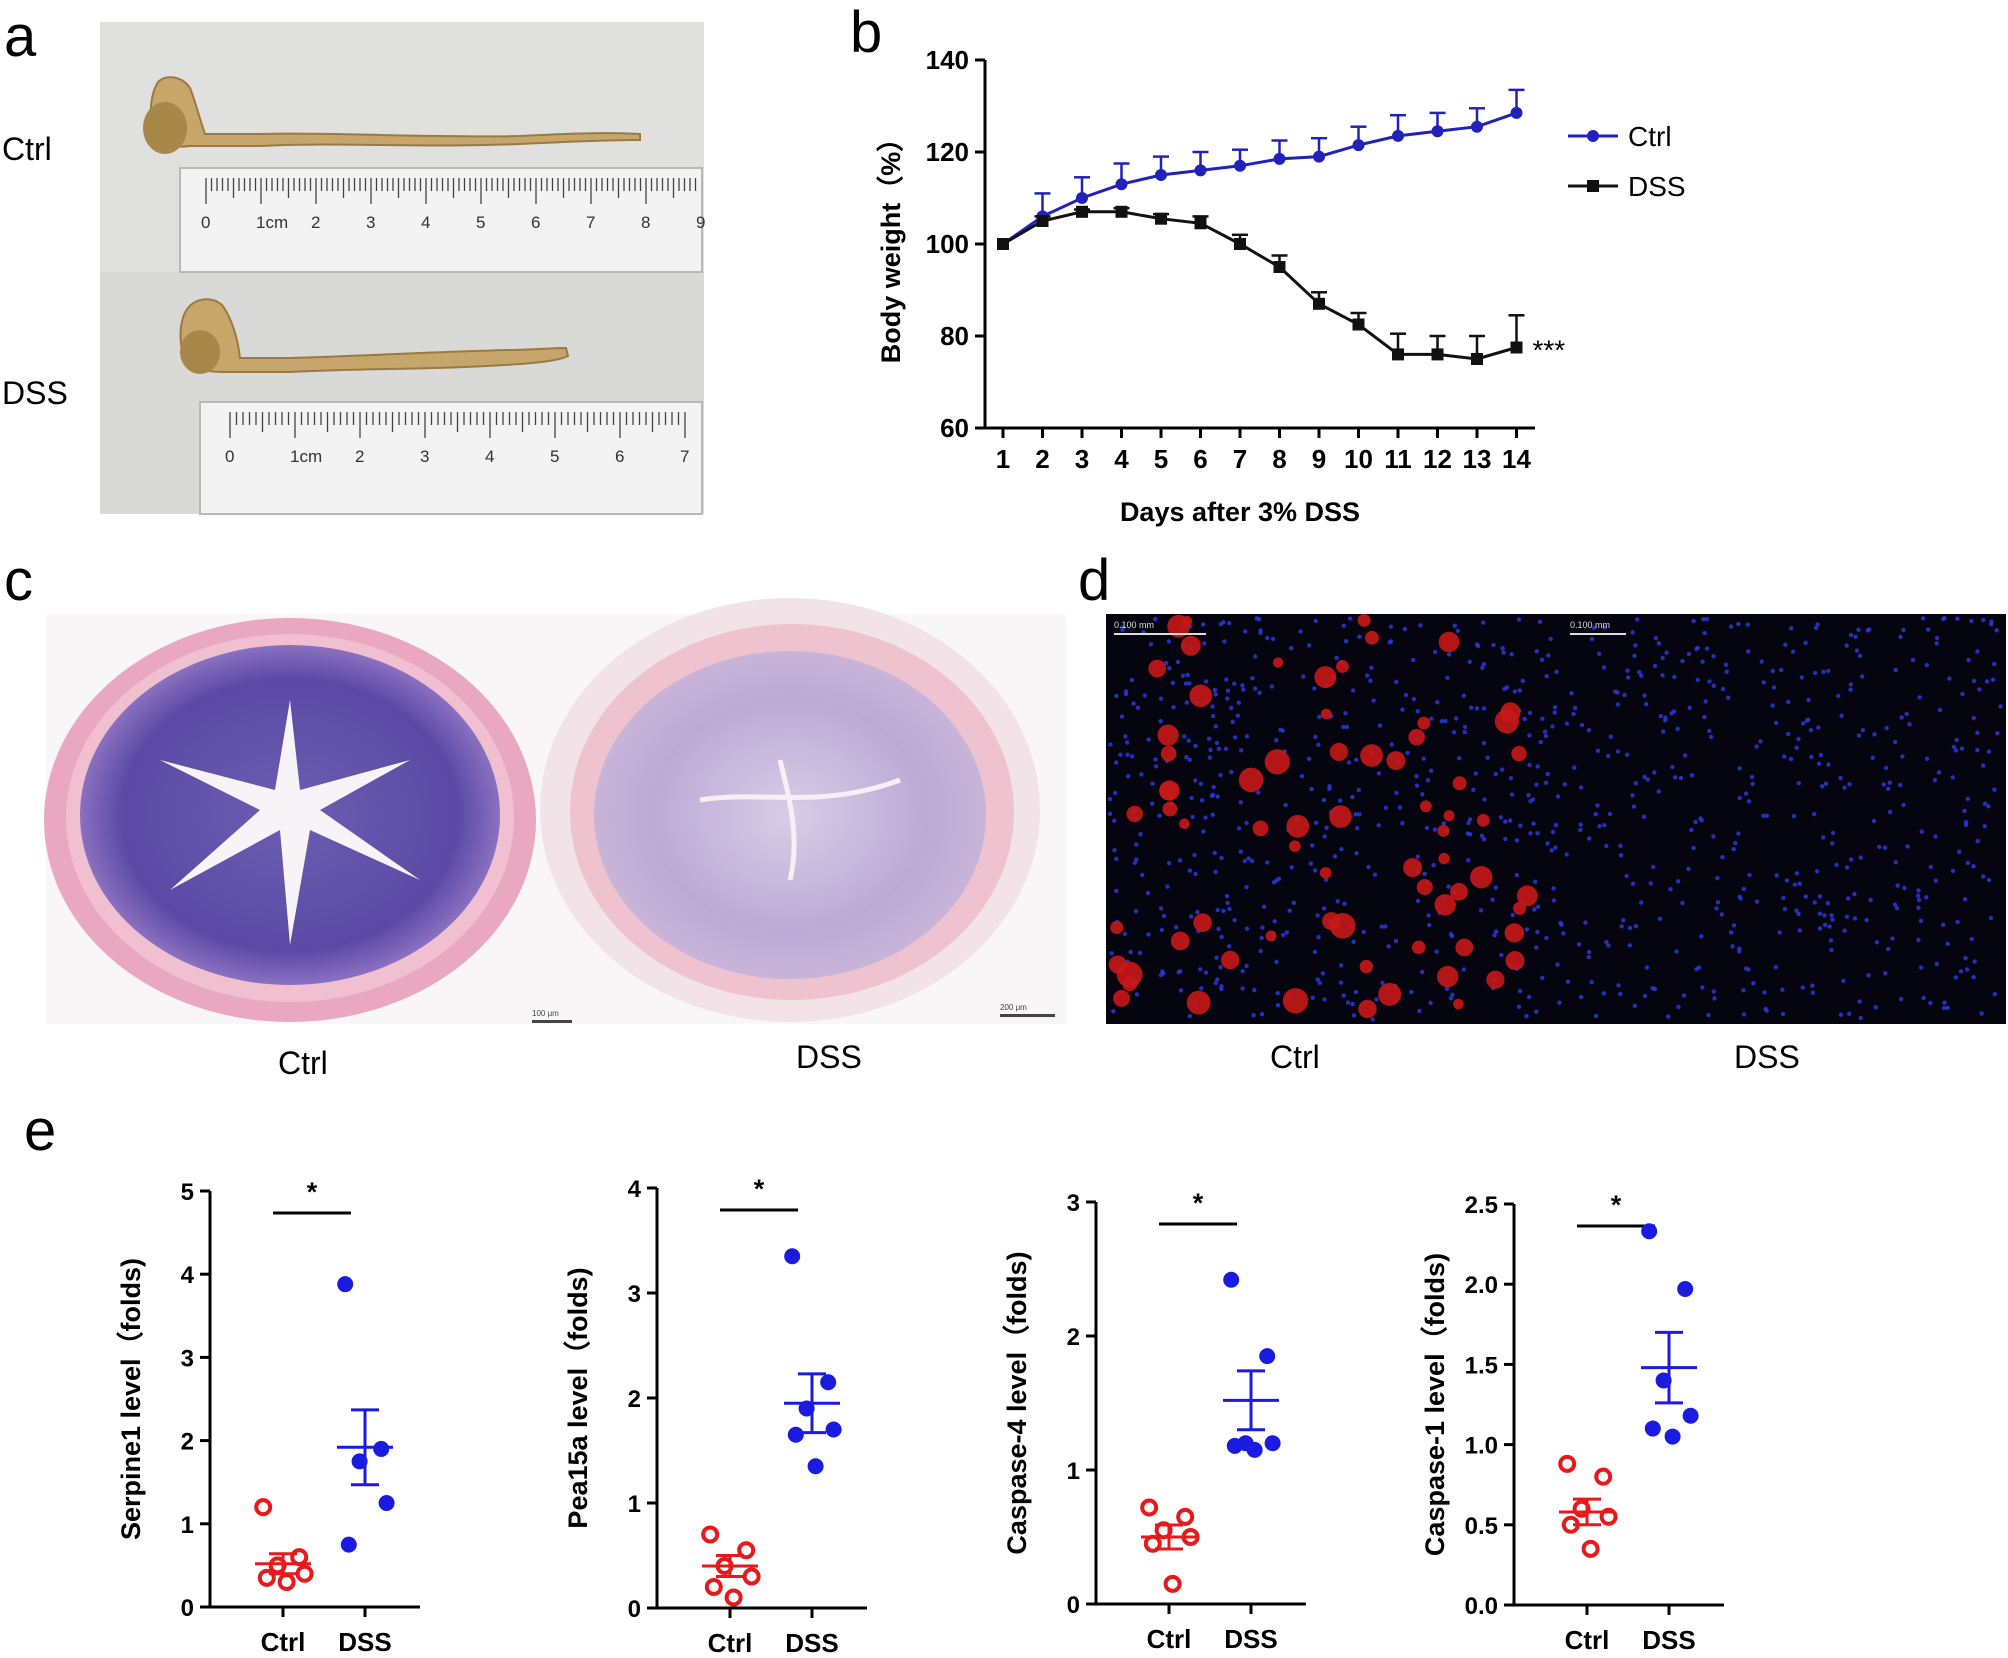 The image size is (2008, 1658). Describe the element at coordinates (1549, 350) in the screenshot. I see `significance-annotation: ***` at that location.